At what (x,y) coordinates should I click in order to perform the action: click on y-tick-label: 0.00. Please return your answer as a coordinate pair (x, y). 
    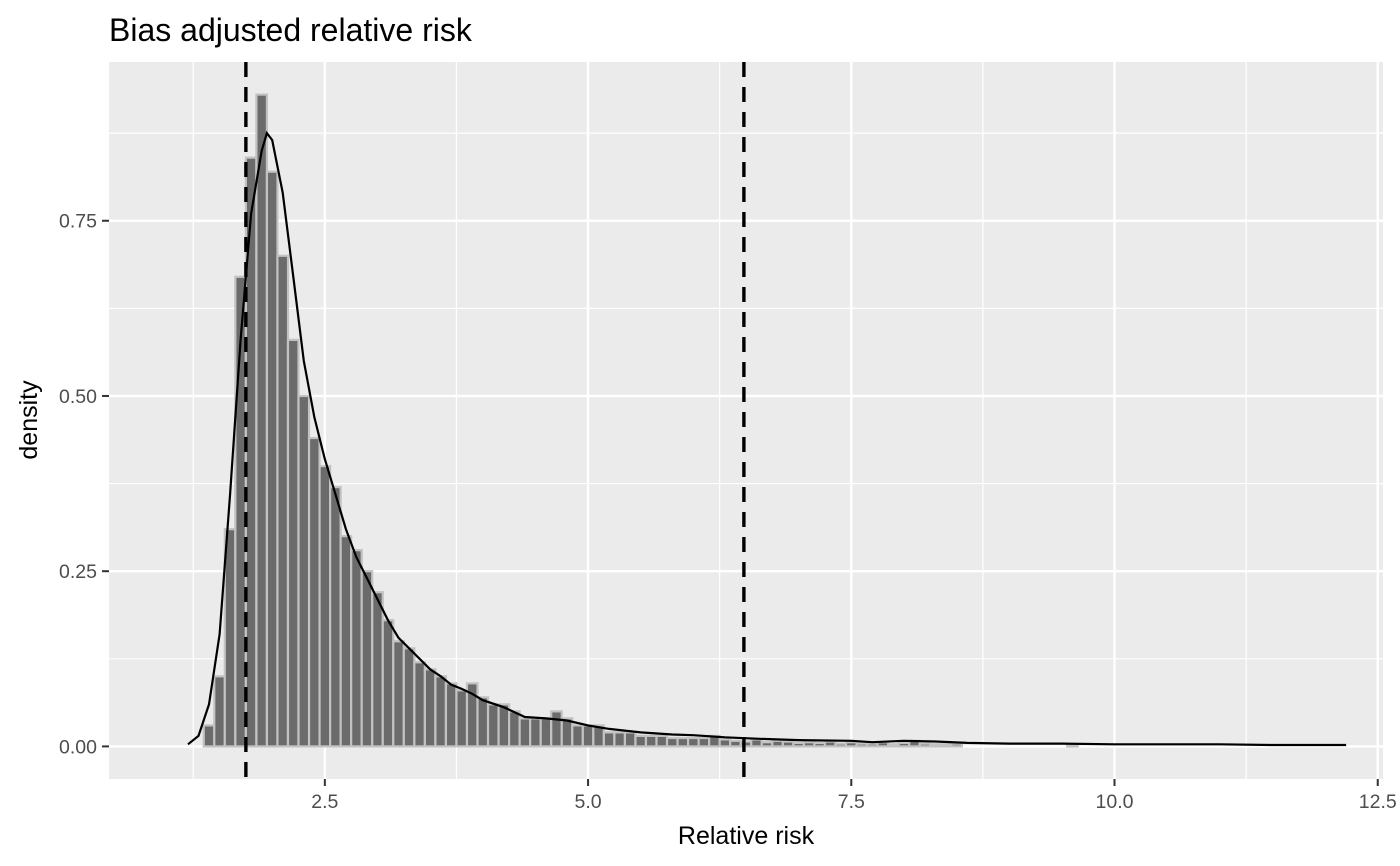
    Looking at the image, I should click on (78, 747).